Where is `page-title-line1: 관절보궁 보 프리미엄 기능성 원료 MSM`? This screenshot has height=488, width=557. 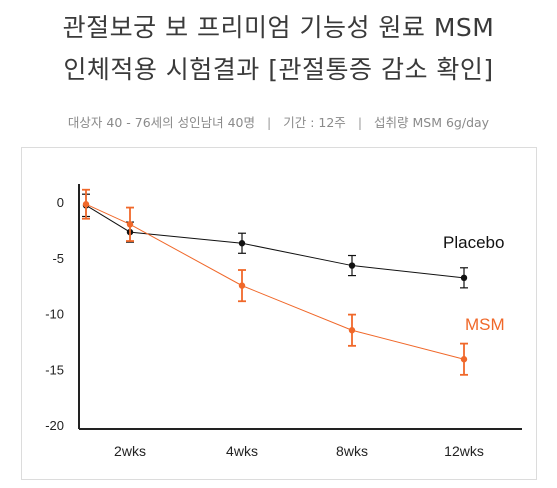
page-title-line1: 관절보궁 보 프리미엄 기능성 원료 MSM is located at coordinates (278, 27).